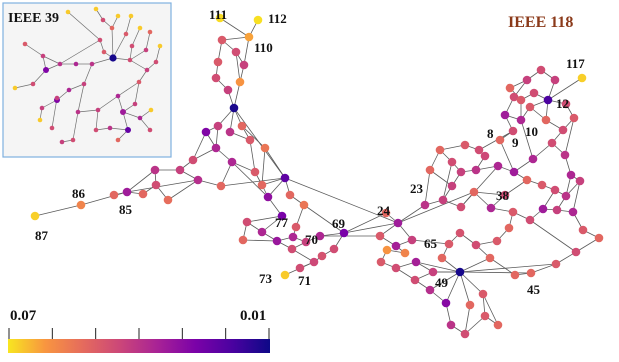 The image size is (619, 362). Describe the element at coordinates (384, 210) in the screenshot. I see `bus-label-24: 24` at that location.